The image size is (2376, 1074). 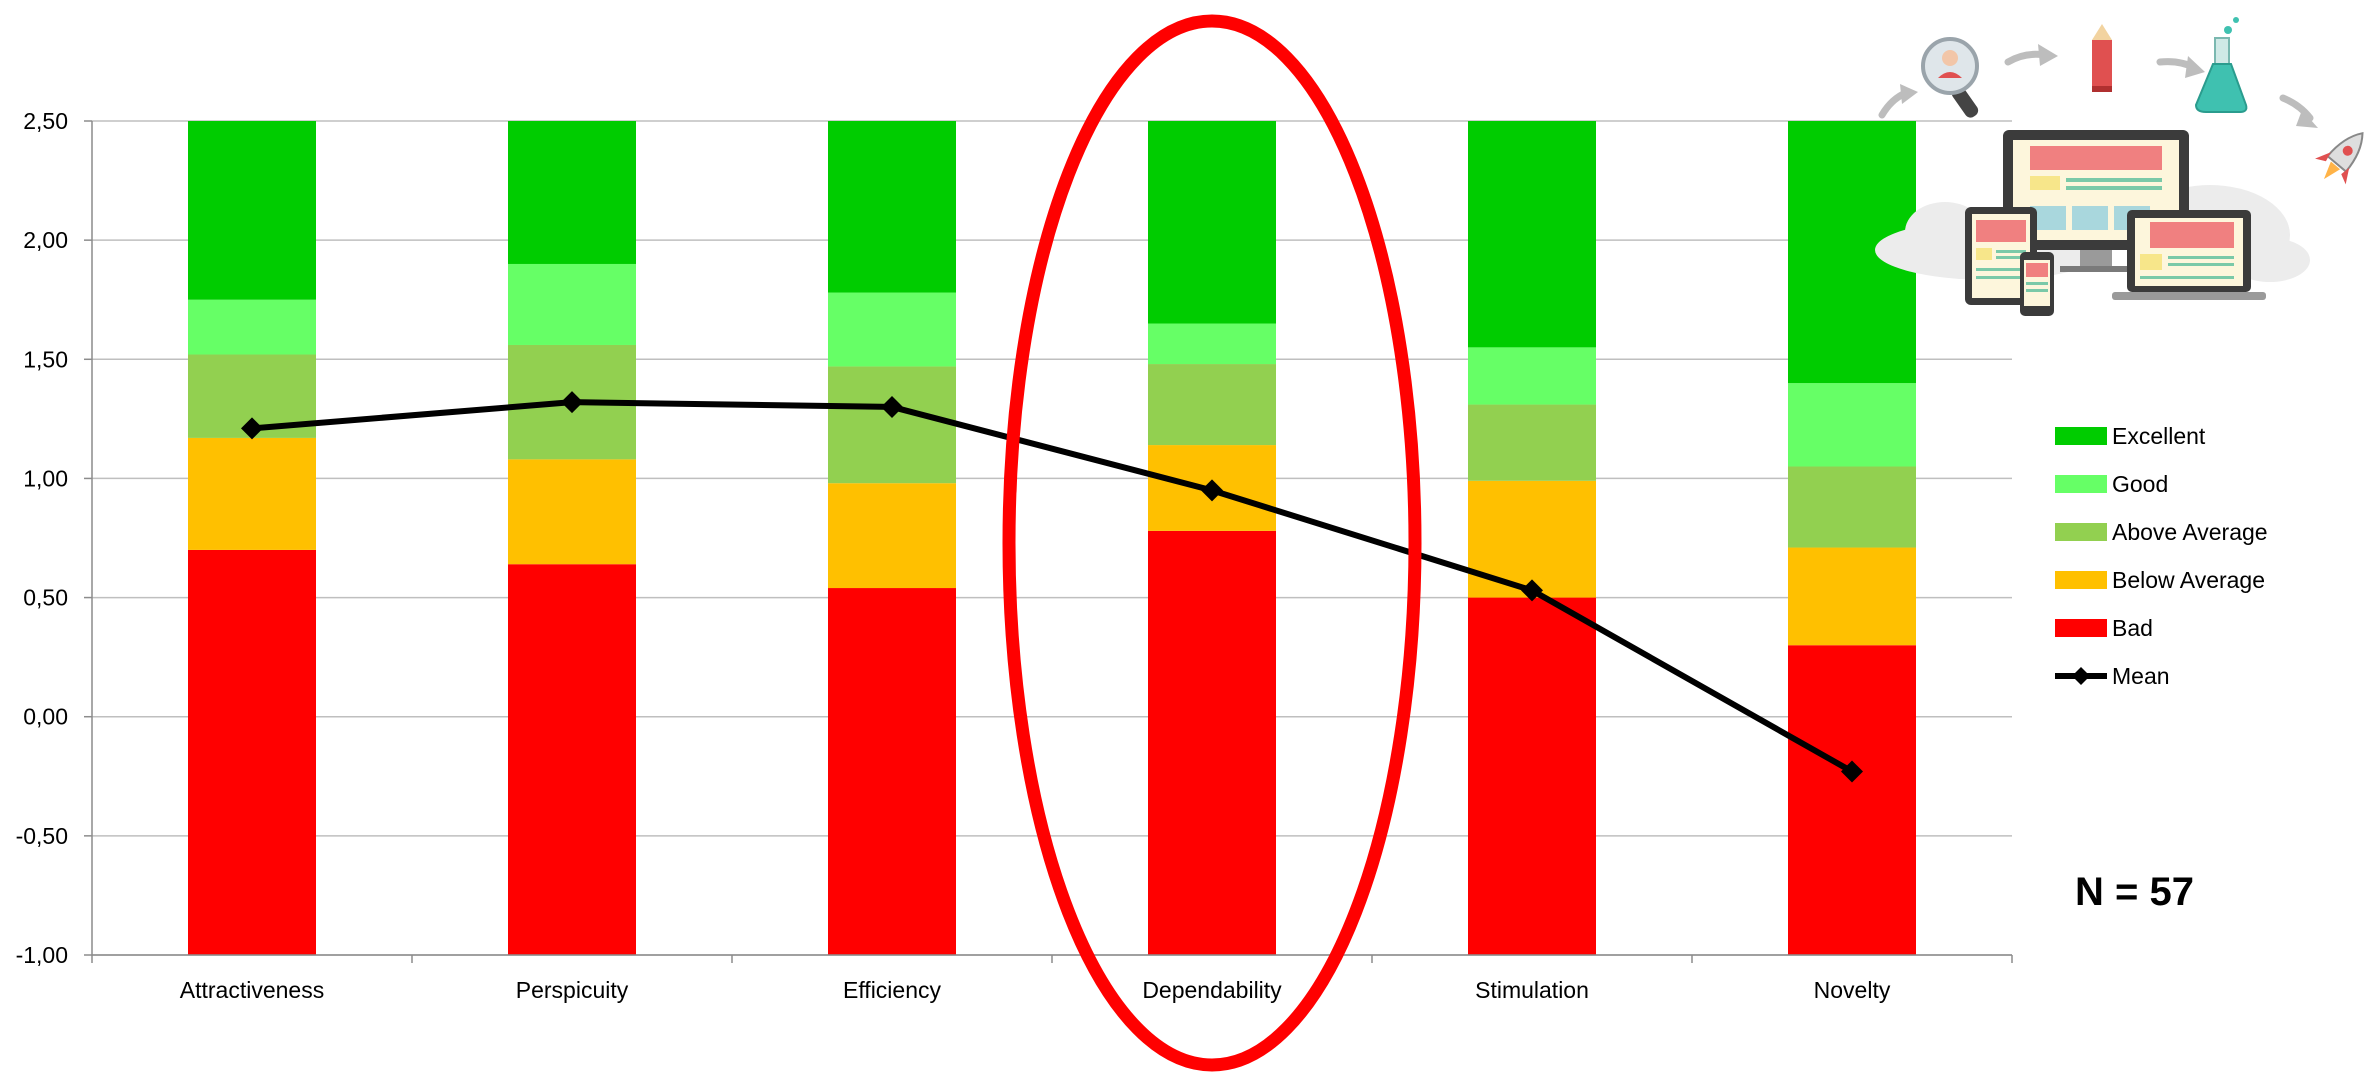 I want to click on legend-label: Below Average, so click(x=2188, y=580).